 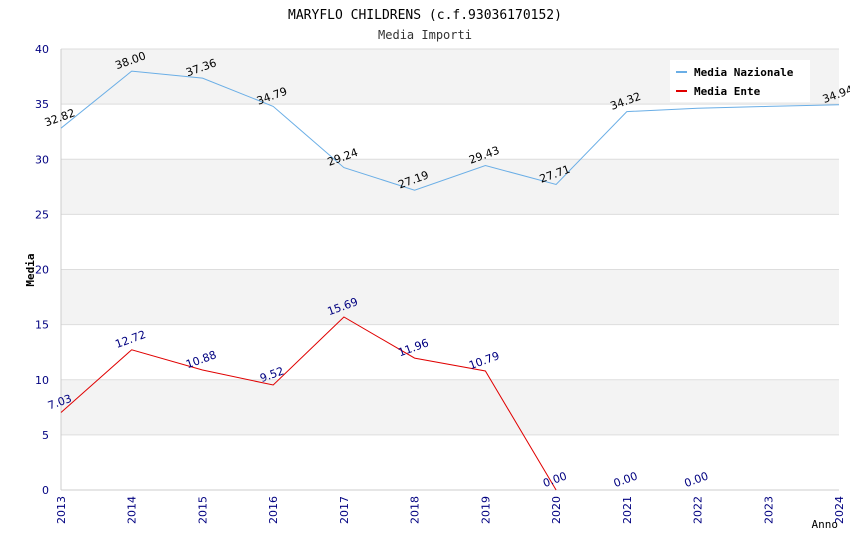 What do you see at coordinates (415, 510) in the screenshot?
I see `x-tick-label: 2018` at bounding box center [415, 510].